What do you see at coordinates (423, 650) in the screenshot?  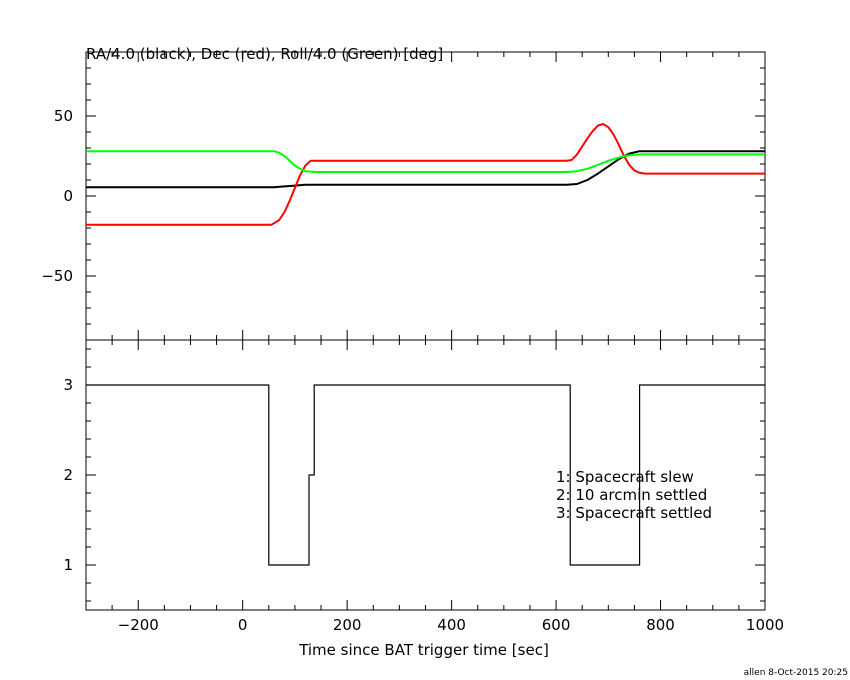 I see `x-axis-label: Time since BAT trigger time [sec]` at bounding box center [423, 650].